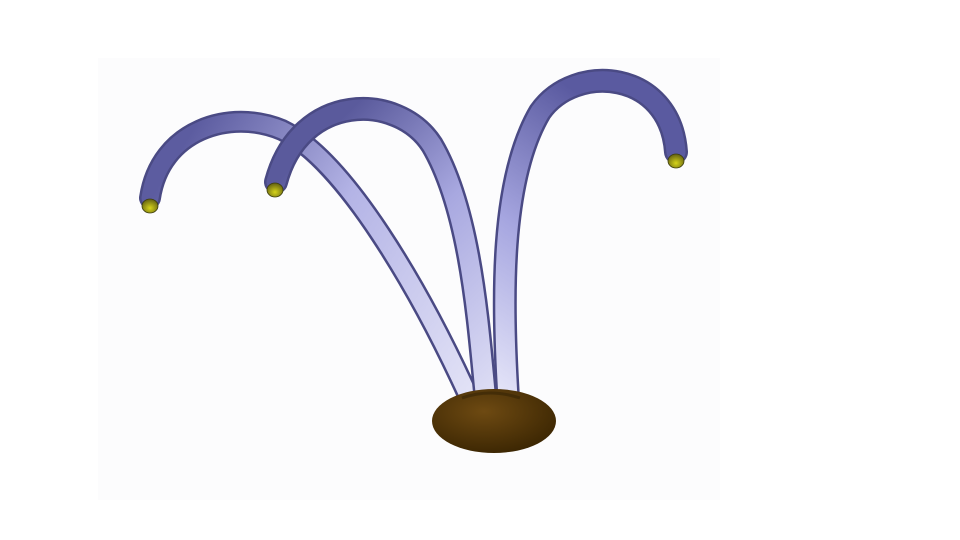  Describe the element at coordinates (494, 421) in the screenshot. I see `base-disc` at that location.